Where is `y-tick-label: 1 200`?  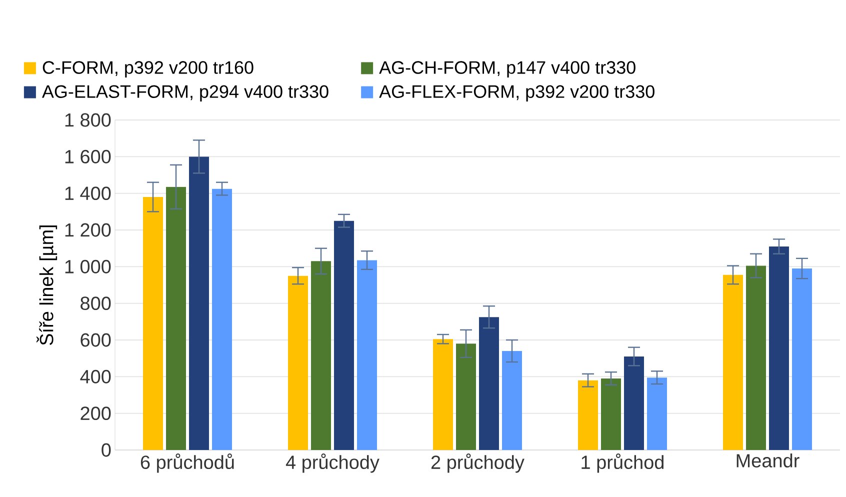 y-tick-label: 1 200 is located at coordinates (88, 230).